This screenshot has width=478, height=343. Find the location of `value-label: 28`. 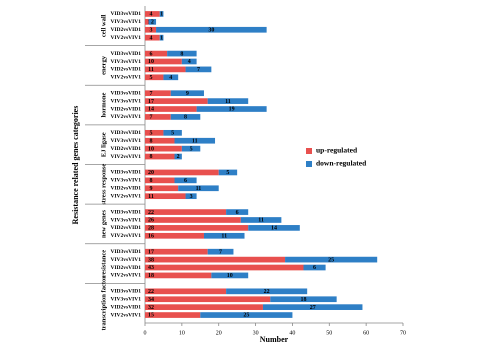

value-label: 28 is located at coordinates (151, 229).